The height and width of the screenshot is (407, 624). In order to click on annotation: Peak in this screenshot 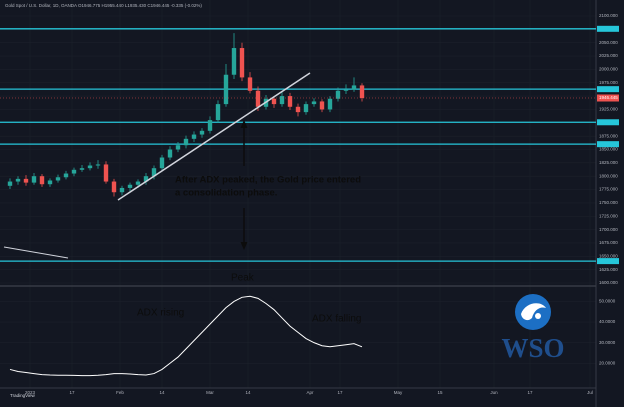, I will do `click(243, 278)`.